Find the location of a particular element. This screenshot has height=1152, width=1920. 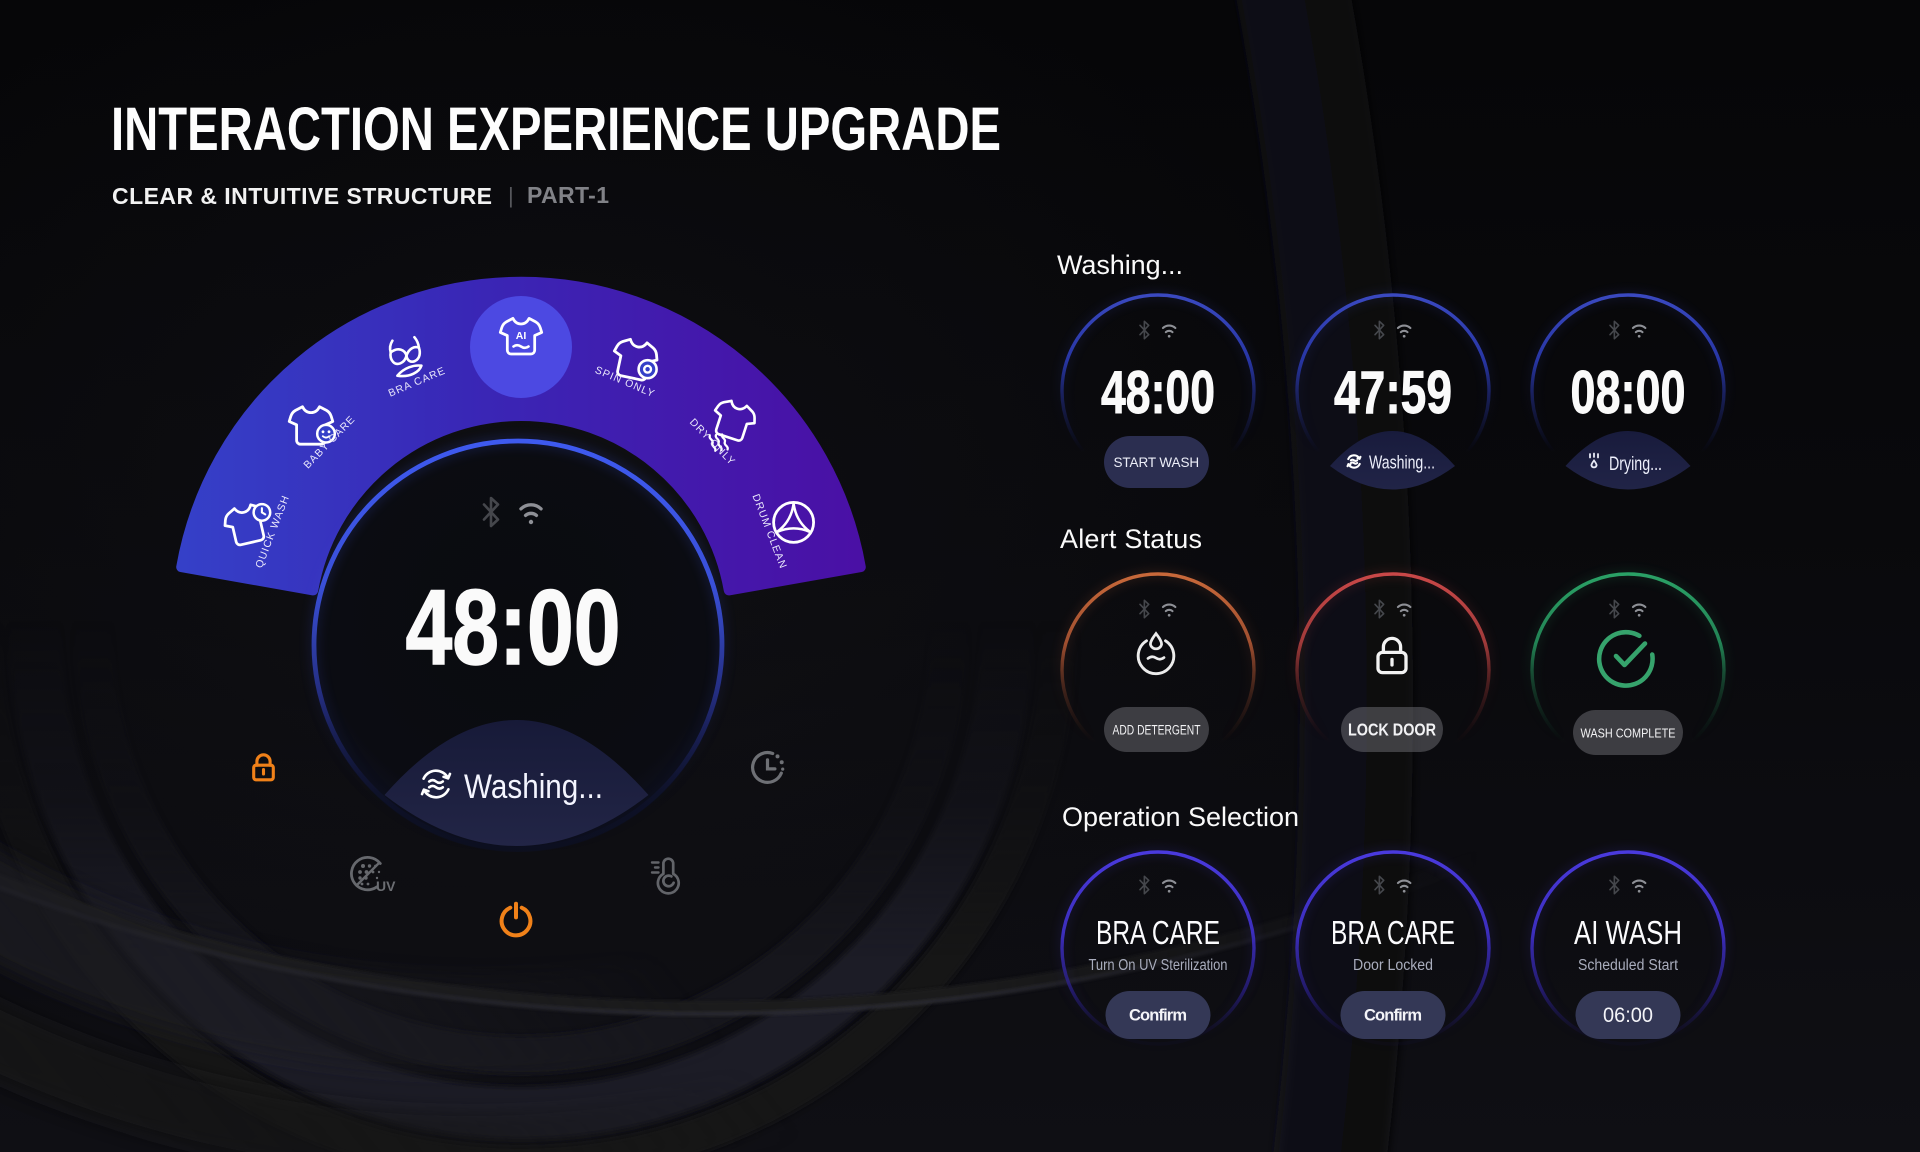

svg-text: ADD DETERGENT is located at coordinates (1157, 730).